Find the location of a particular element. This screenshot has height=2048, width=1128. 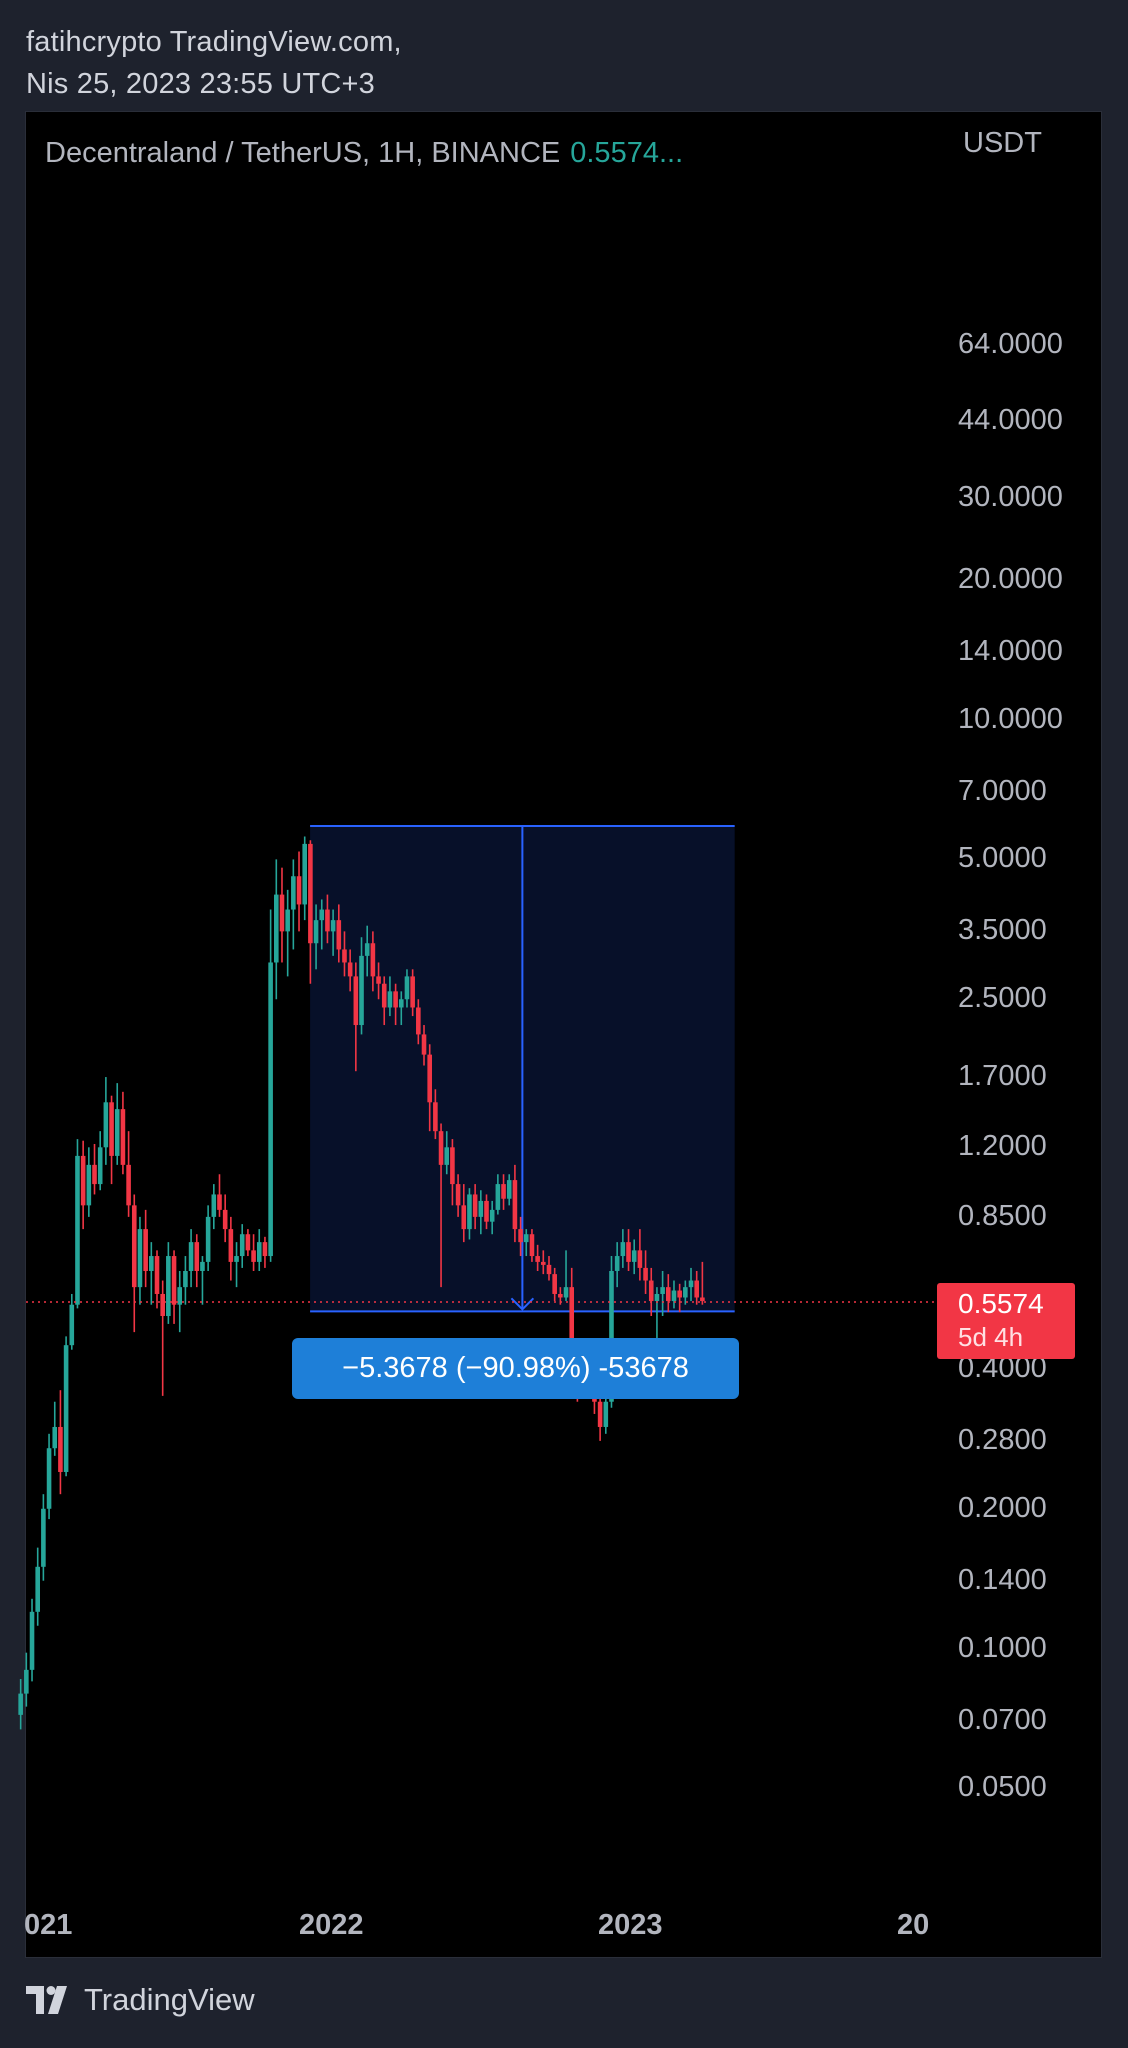

price-tick-label: 20.0000 is located at coordinates (1010, 578).